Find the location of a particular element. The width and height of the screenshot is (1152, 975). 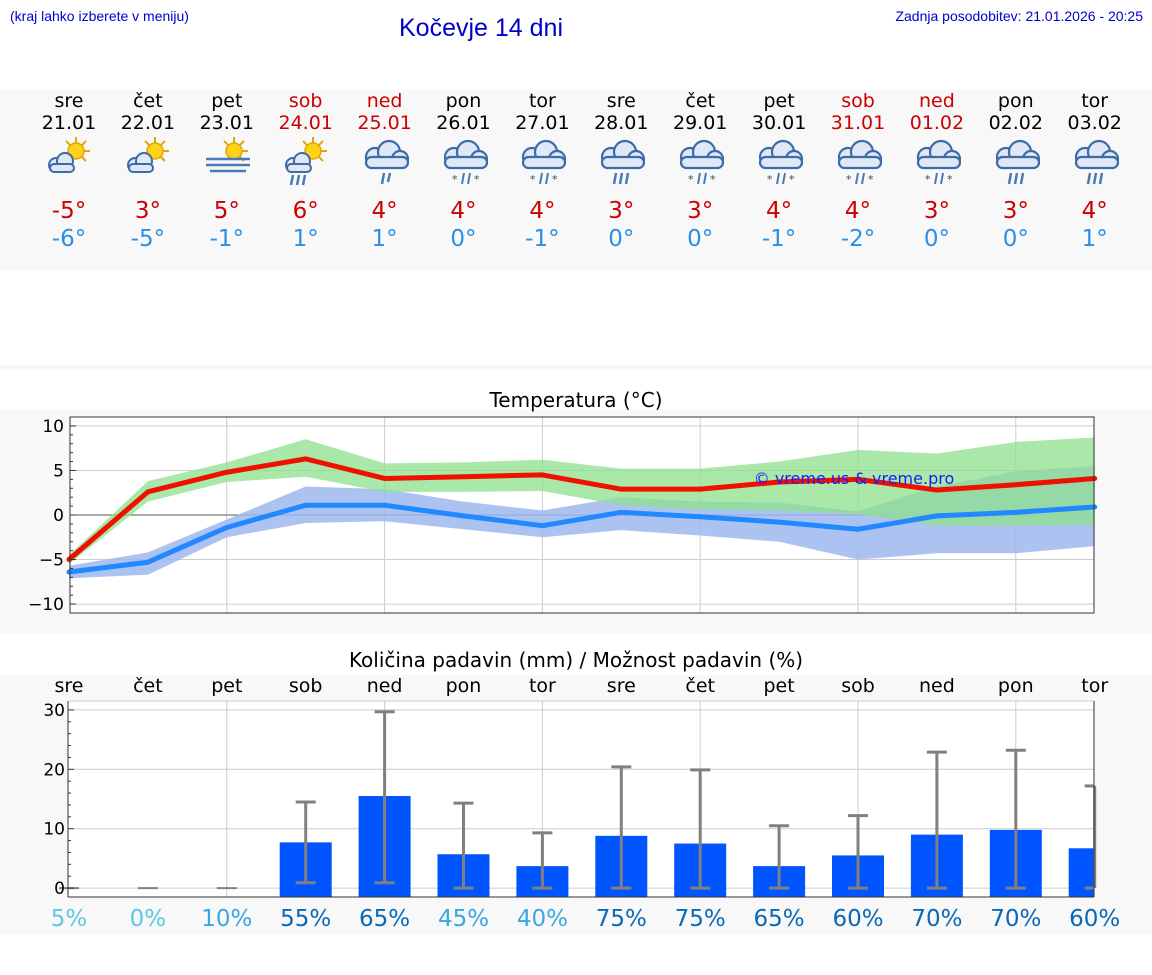

max-temperature: 5° is located at coordinates (226, 211).